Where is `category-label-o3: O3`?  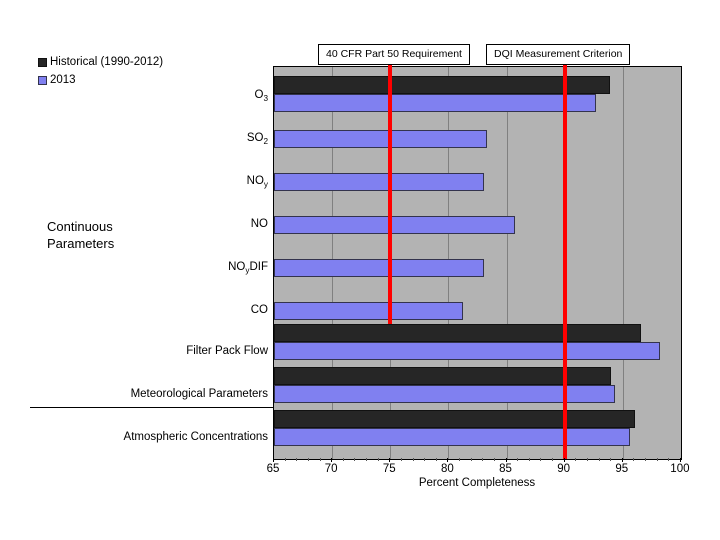 category-label-o3: O3 is located at coordinates (134, 96).